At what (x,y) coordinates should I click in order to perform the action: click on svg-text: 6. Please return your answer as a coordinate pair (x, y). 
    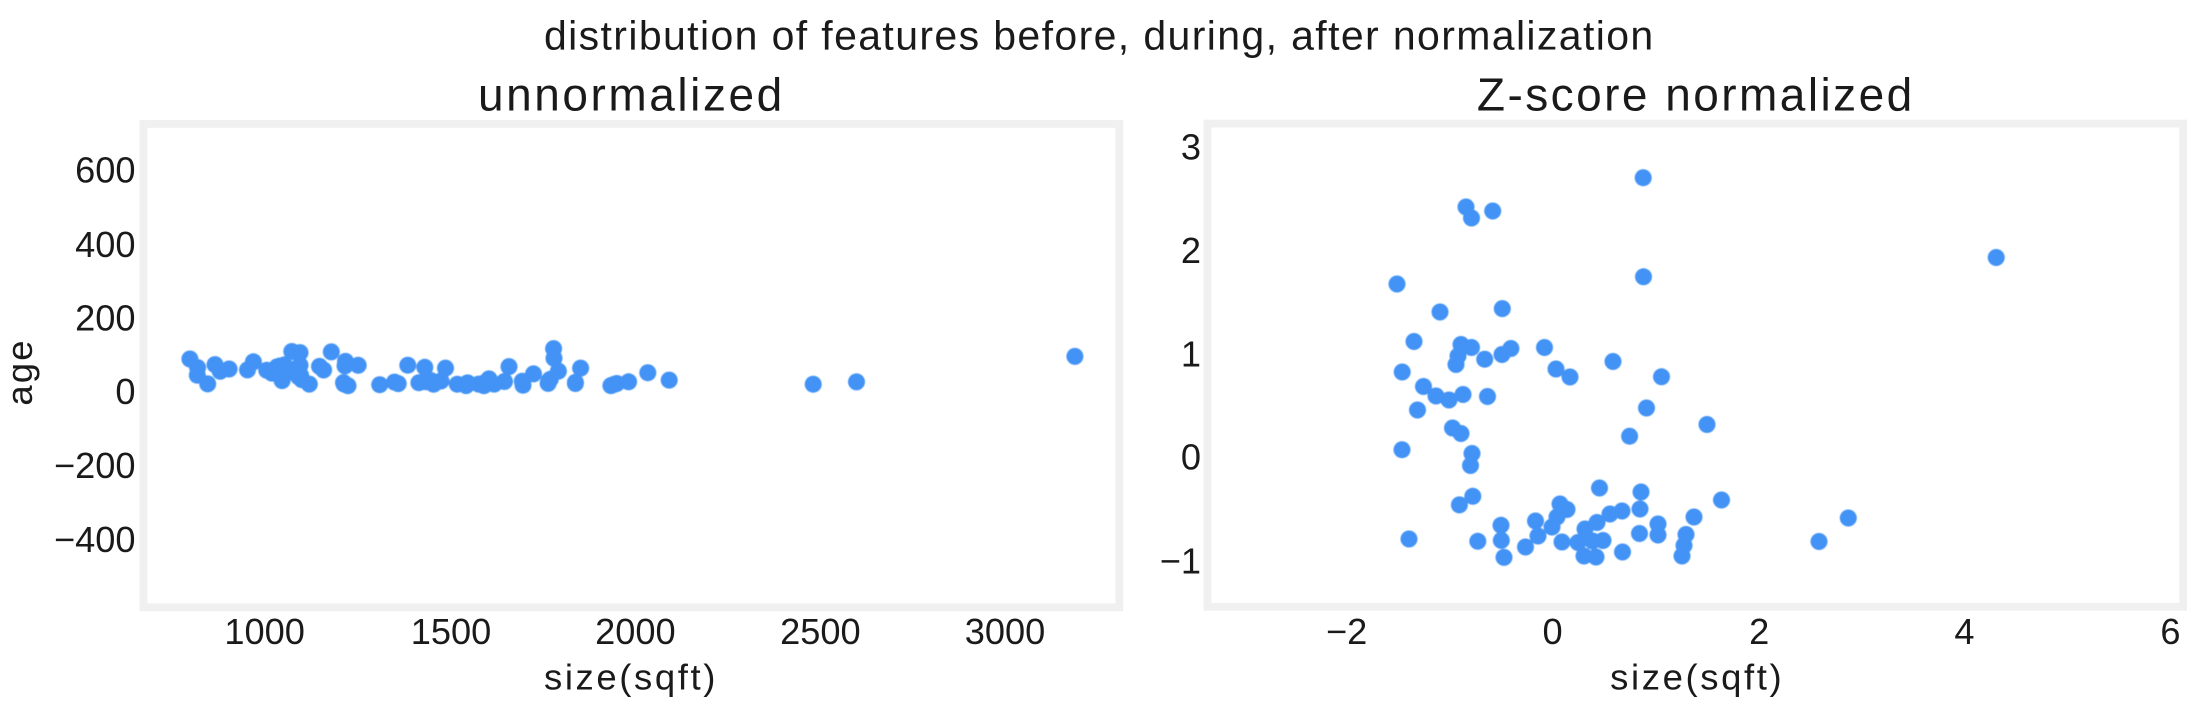
    Looking at the image, I should click on (2170, 631).